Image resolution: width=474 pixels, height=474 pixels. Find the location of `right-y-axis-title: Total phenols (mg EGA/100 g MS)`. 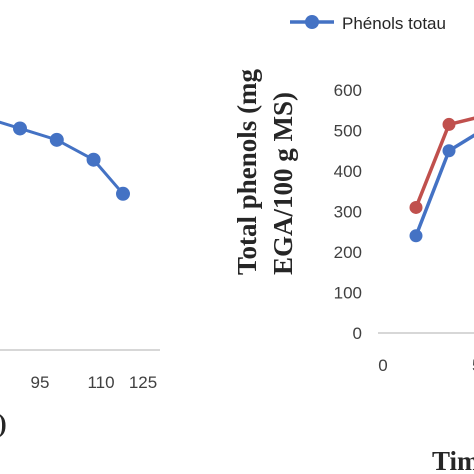

right-y-axis-title: Total phenols (mg EGA/100 g MS) is located at coordinates (265, 171).